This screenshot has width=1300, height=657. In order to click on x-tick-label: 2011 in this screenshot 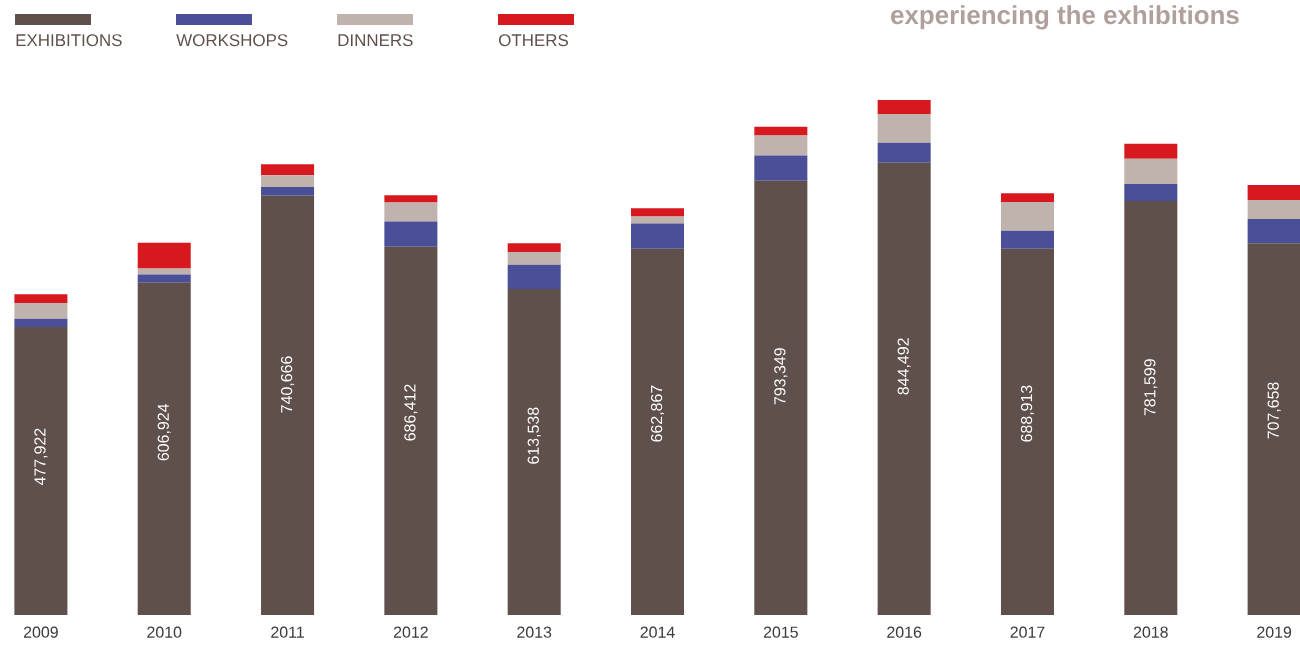, I will do `click(287, 632)`.